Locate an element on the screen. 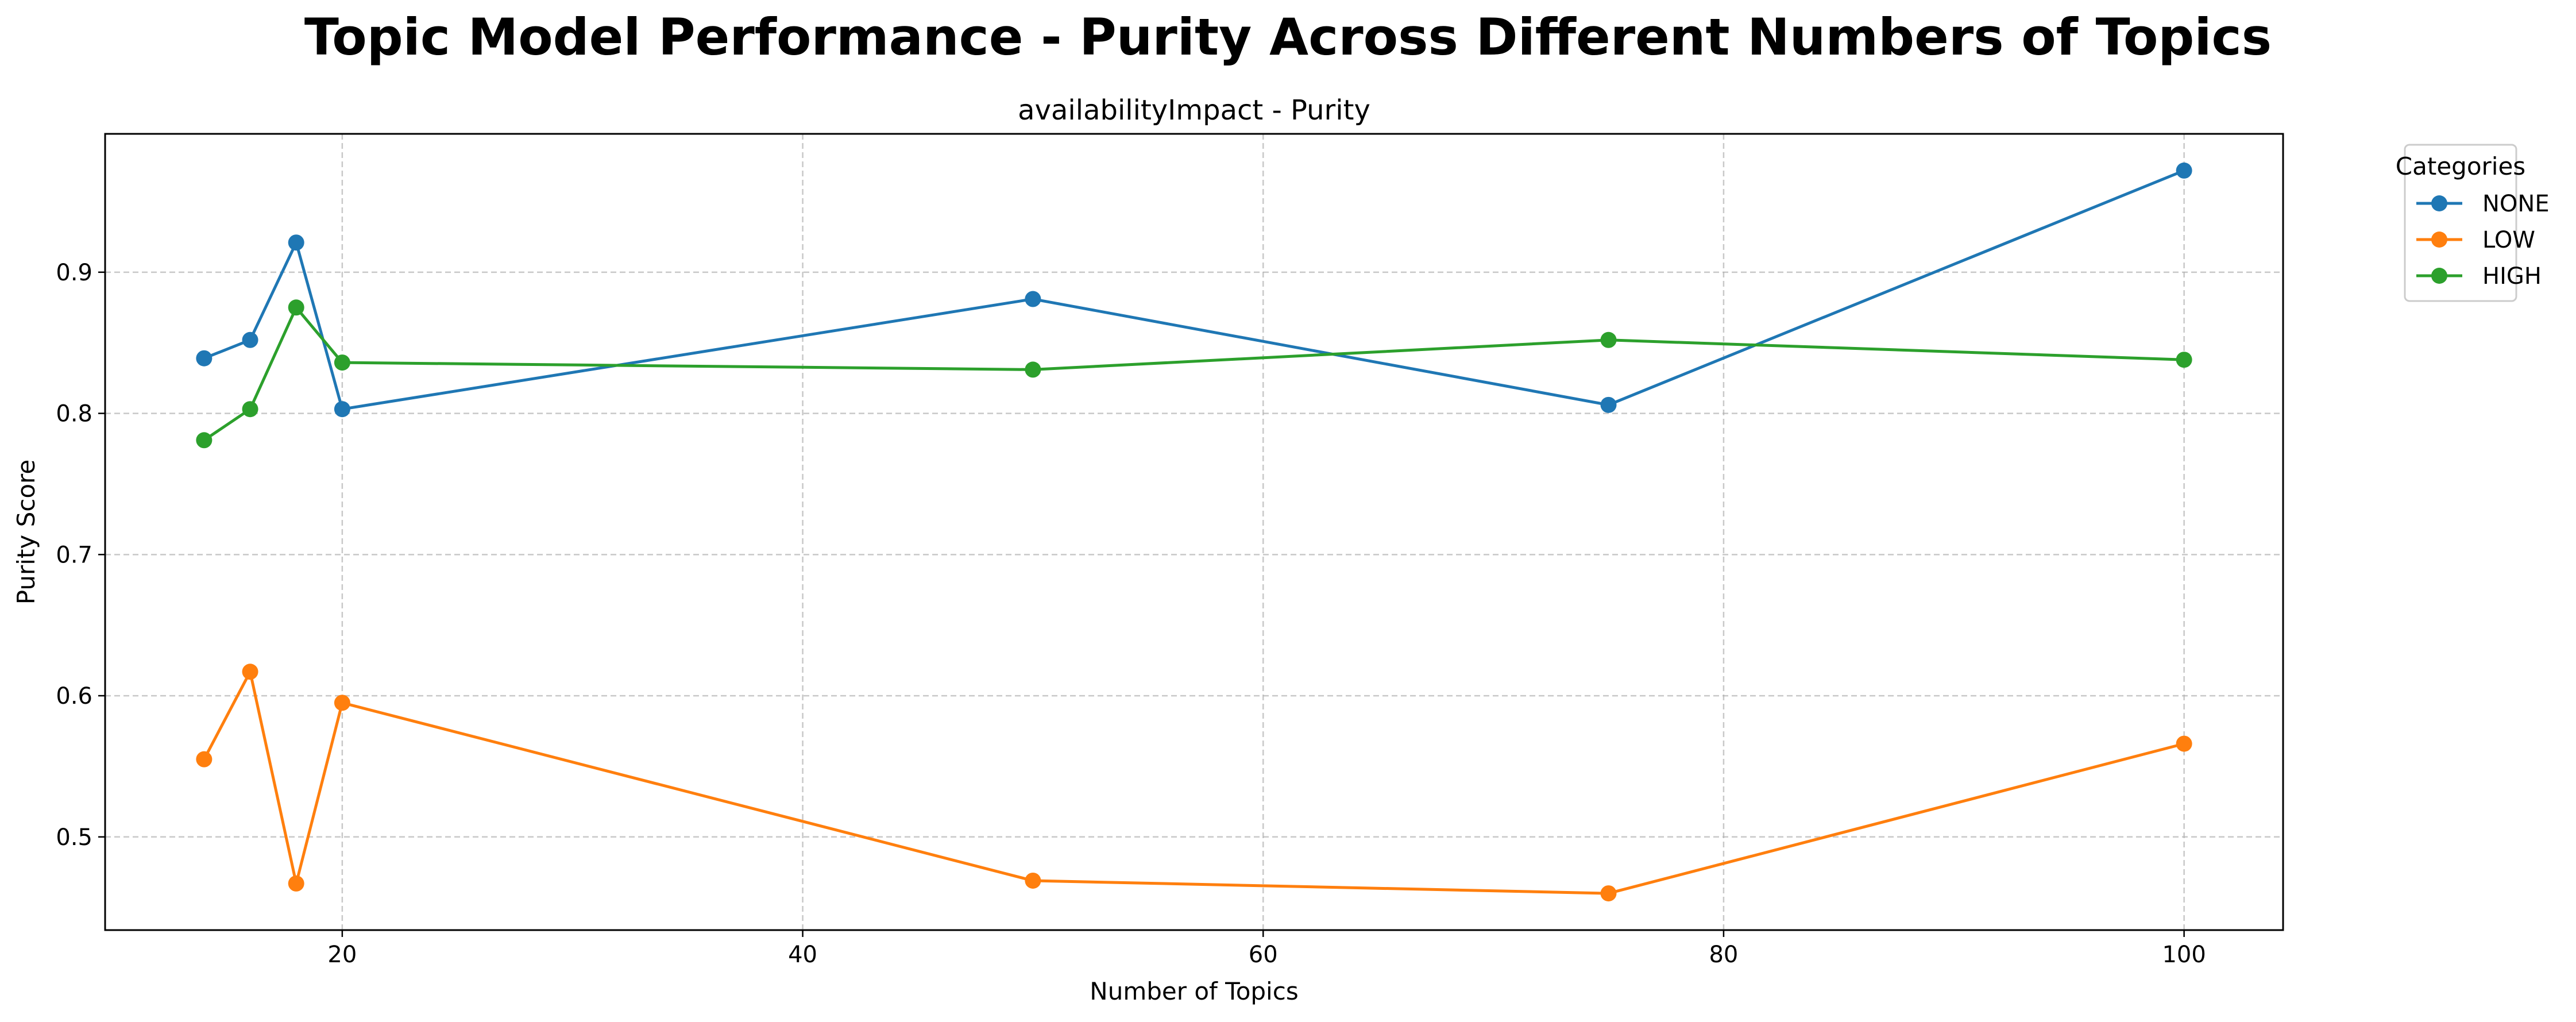  x-tick-label: 100 is located at coordinates (2184, 955).